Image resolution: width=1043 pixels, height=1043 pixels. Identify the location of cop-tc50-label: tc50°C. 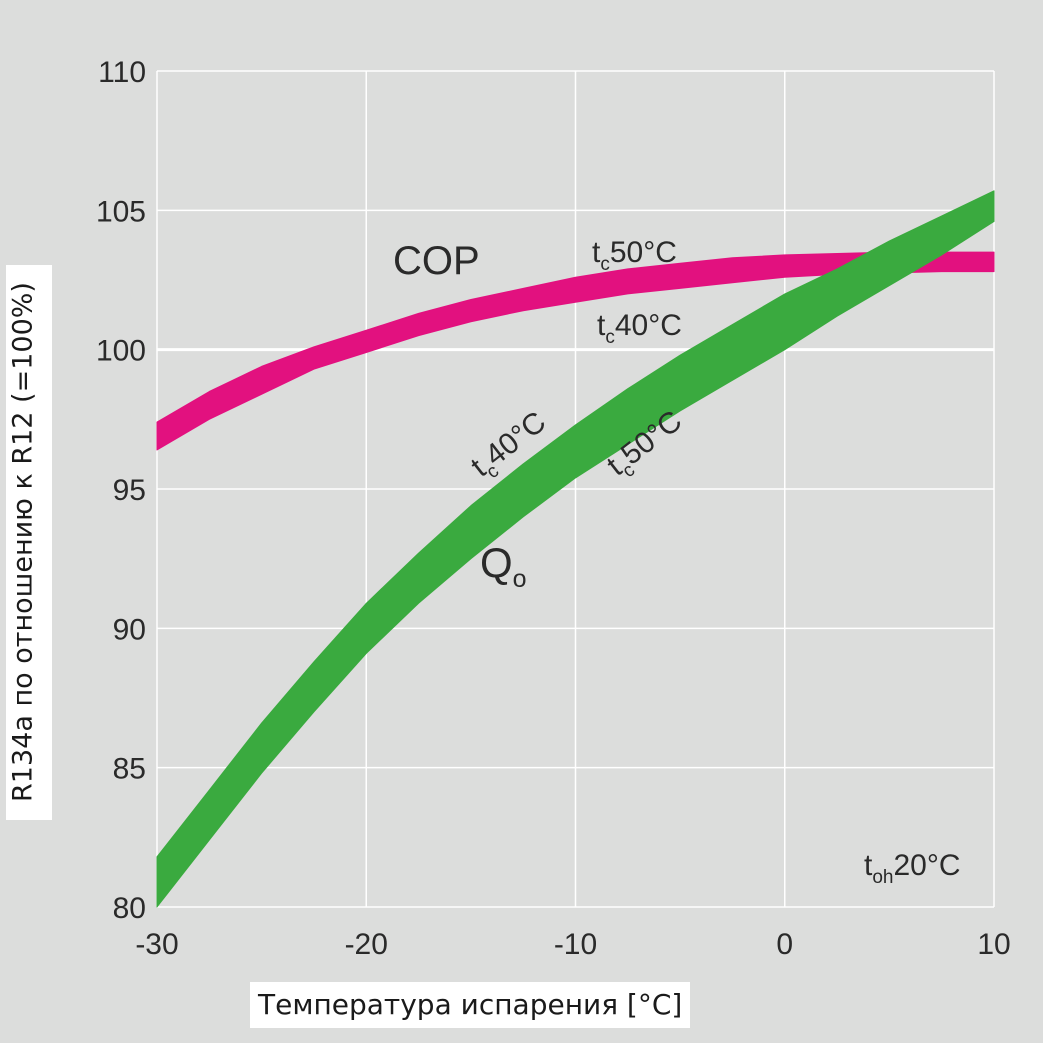
(634, 255).